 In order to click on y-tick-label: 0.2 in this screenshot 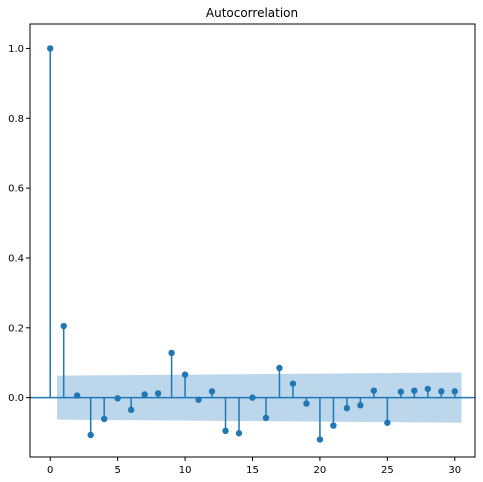, I will do `click(16, 328)`.